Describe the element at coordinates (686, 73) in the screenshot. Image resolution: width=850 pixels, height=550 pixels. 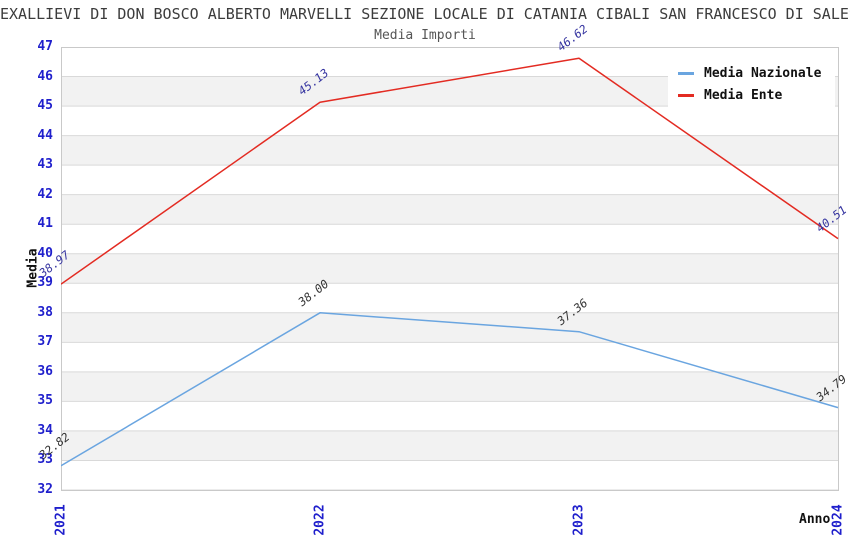
I see `legend-swatch-media-nazionale` at that location.